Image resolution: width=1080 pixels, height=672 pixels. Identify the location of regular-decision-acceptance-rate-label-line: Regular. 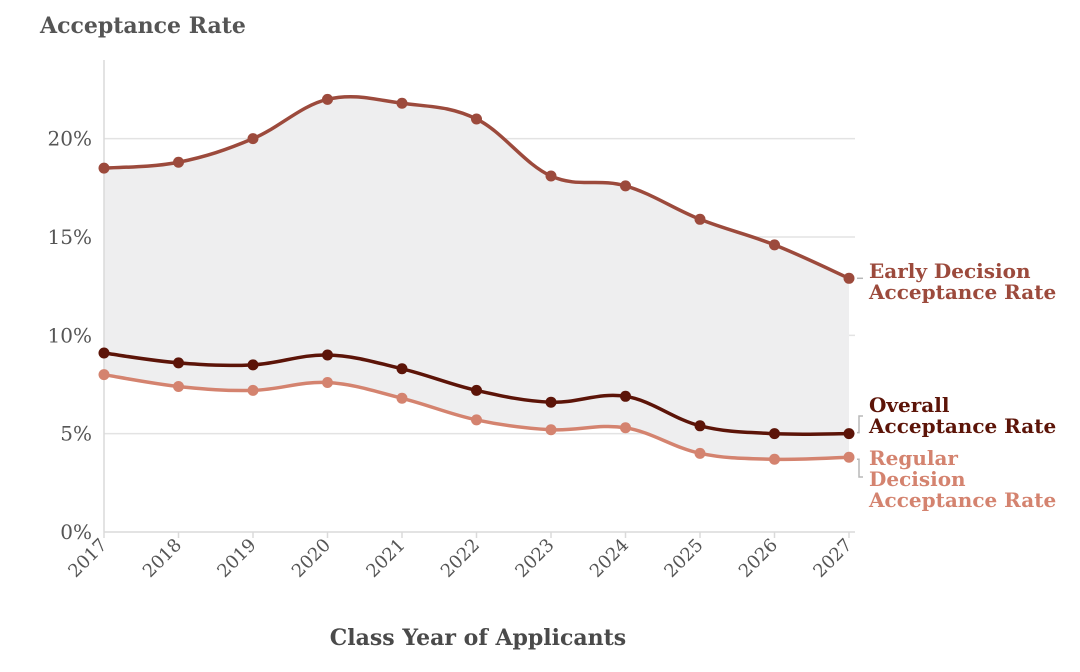
(913, 458).